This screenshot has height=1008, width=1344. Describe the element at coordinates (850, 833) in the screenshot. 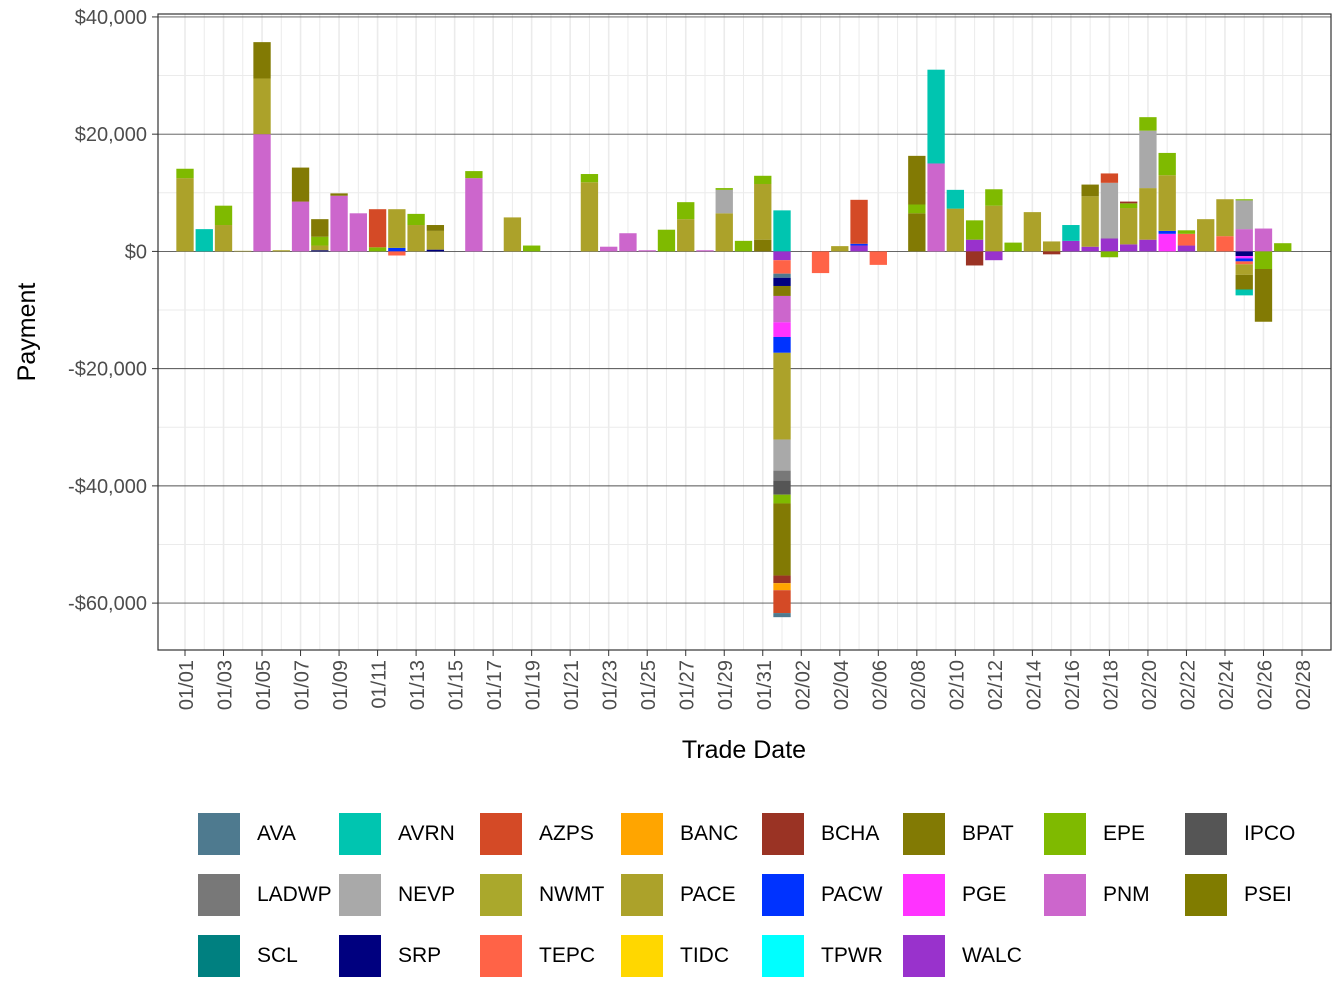

I see `legend-label: BCHA` at that location.